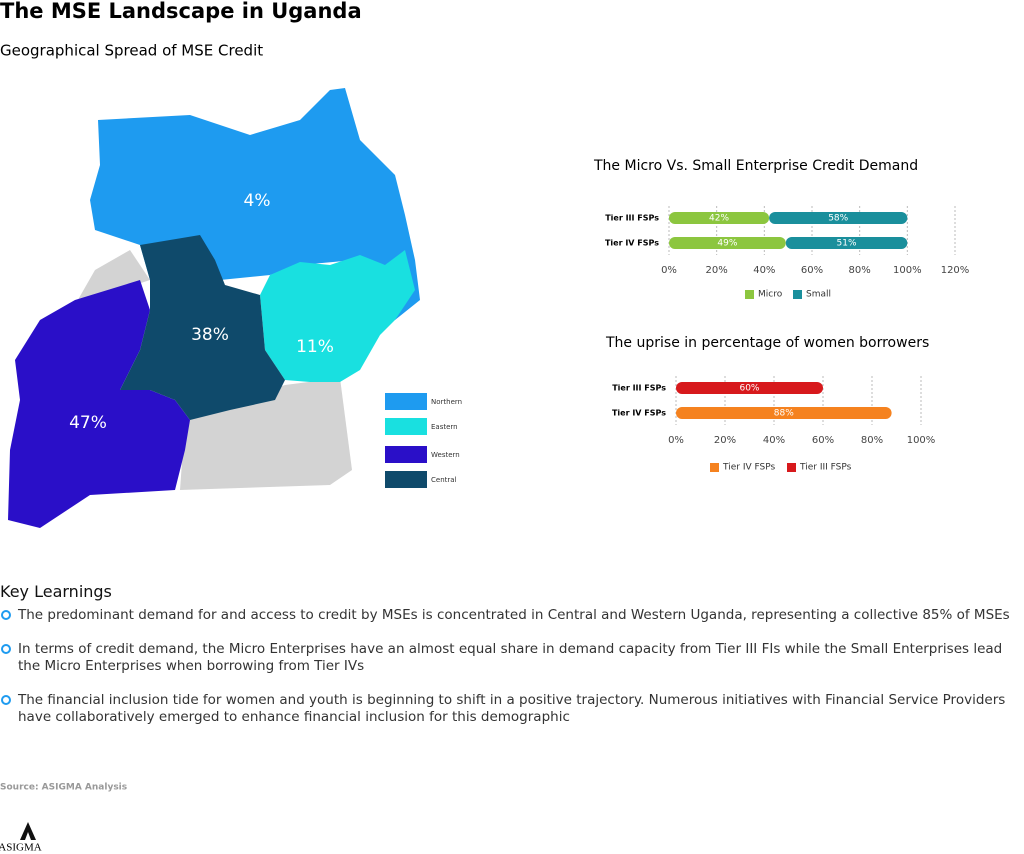 This screenshot has width=1024, height=854. I want to click on region-label: 47%, so click(88, 423).